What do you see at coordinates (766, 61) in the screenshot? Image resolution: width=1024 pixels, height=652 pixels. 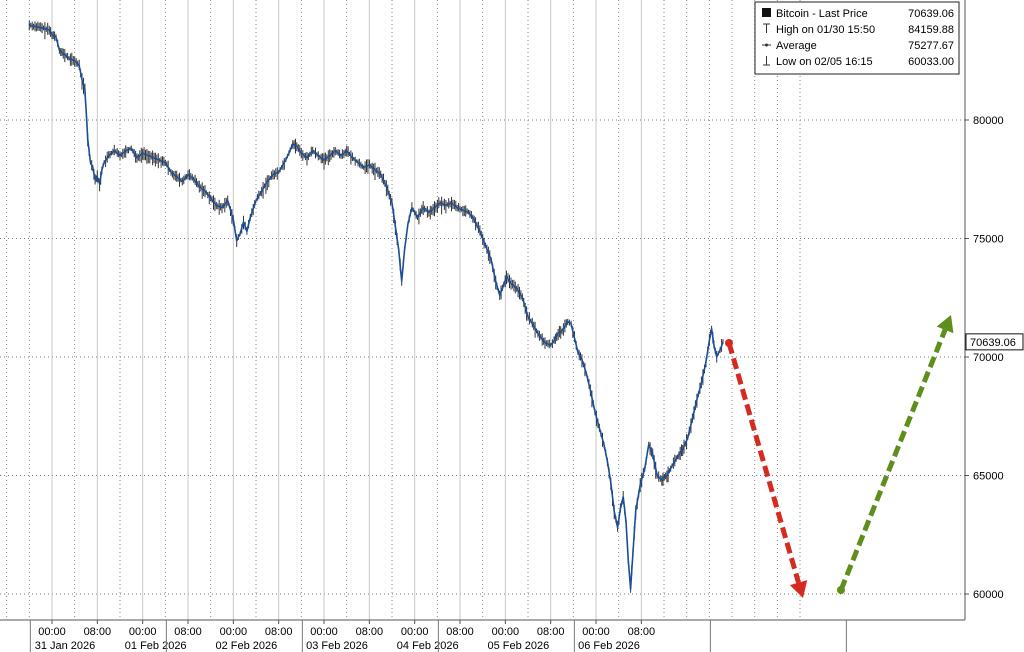 I see `legend-low-marker` at bounding box center [766, 61].